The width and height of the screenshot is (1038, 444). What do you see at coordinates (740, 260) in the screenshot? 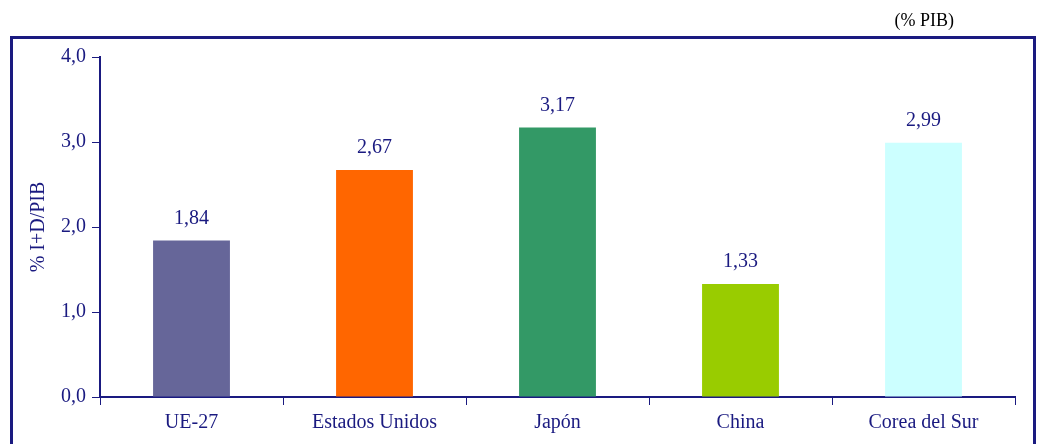
I see `data-label: 1,33` at bounding box center [740, 260].